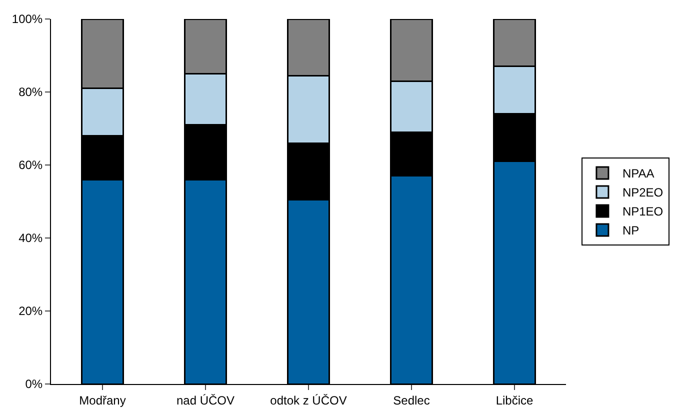 The height and width of the screenshot is (419, 681). What do you see at coordinates (34, 384) in the screenshot?
I see `y-tick-label: 0%` at bounding box center [34, 384].